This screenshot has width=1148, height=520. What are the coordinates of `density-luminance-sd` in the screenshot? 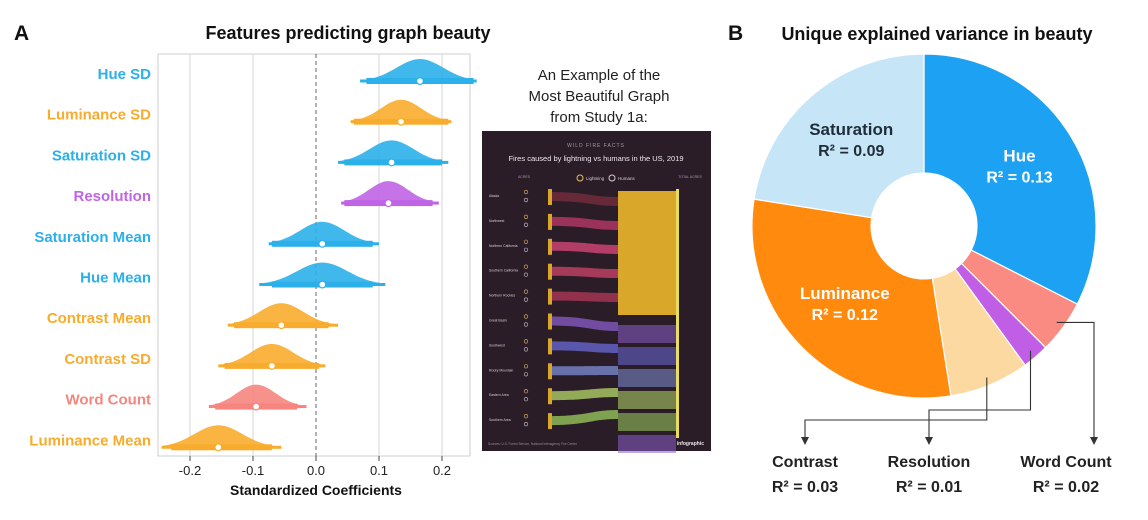 It's located at (401, 110).